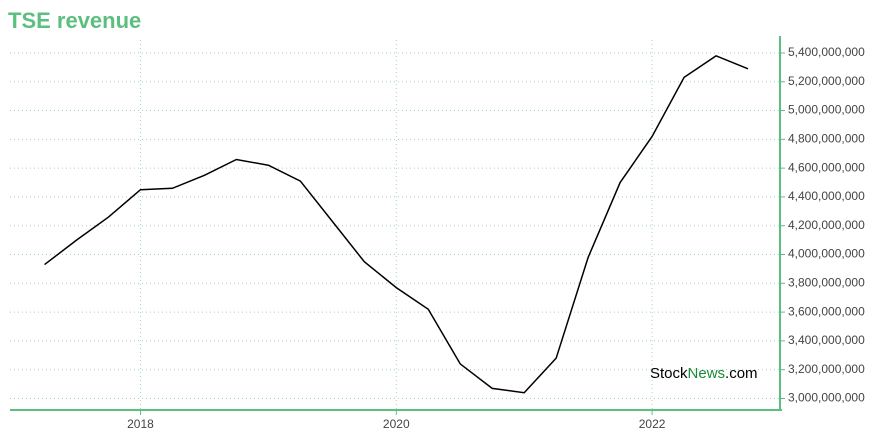 This screenshot has width=880, height=440. Describe the element at coordinates (826, 139) in the screenshot. I see `y-tick-label: 4,800,000,000` at that location.